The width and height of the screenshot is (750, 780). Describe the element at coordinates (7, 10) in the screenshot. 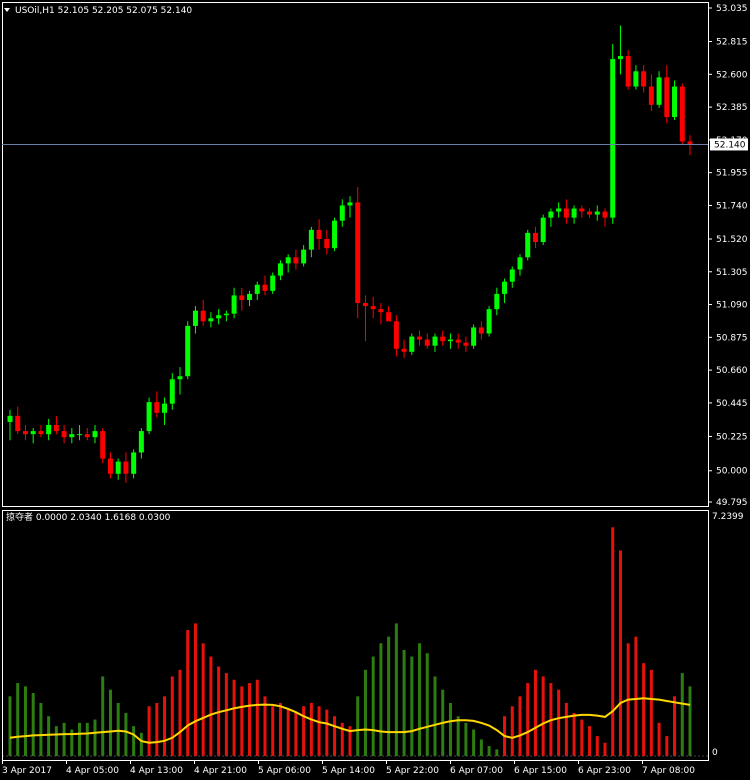

I see `collapse-arrow-icon` at that location.